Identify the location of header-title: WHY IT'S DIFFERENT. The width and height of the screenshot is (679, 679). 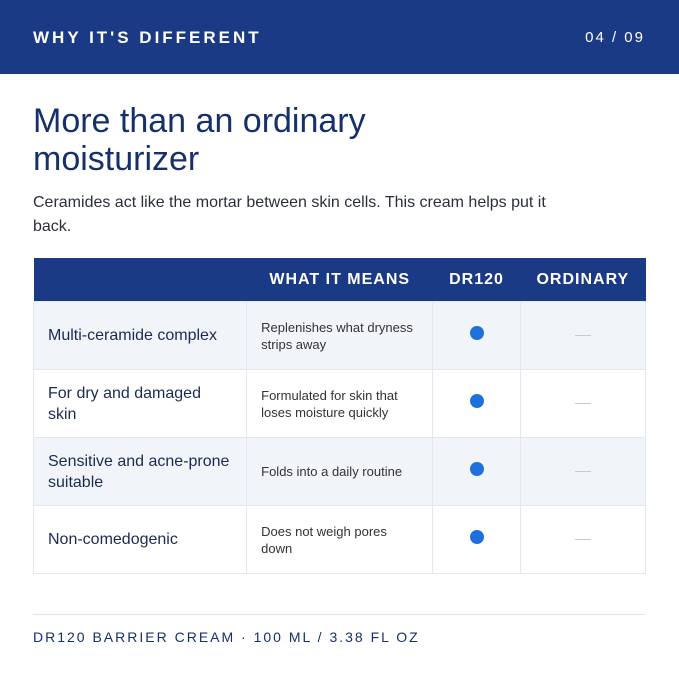
(147, 37).